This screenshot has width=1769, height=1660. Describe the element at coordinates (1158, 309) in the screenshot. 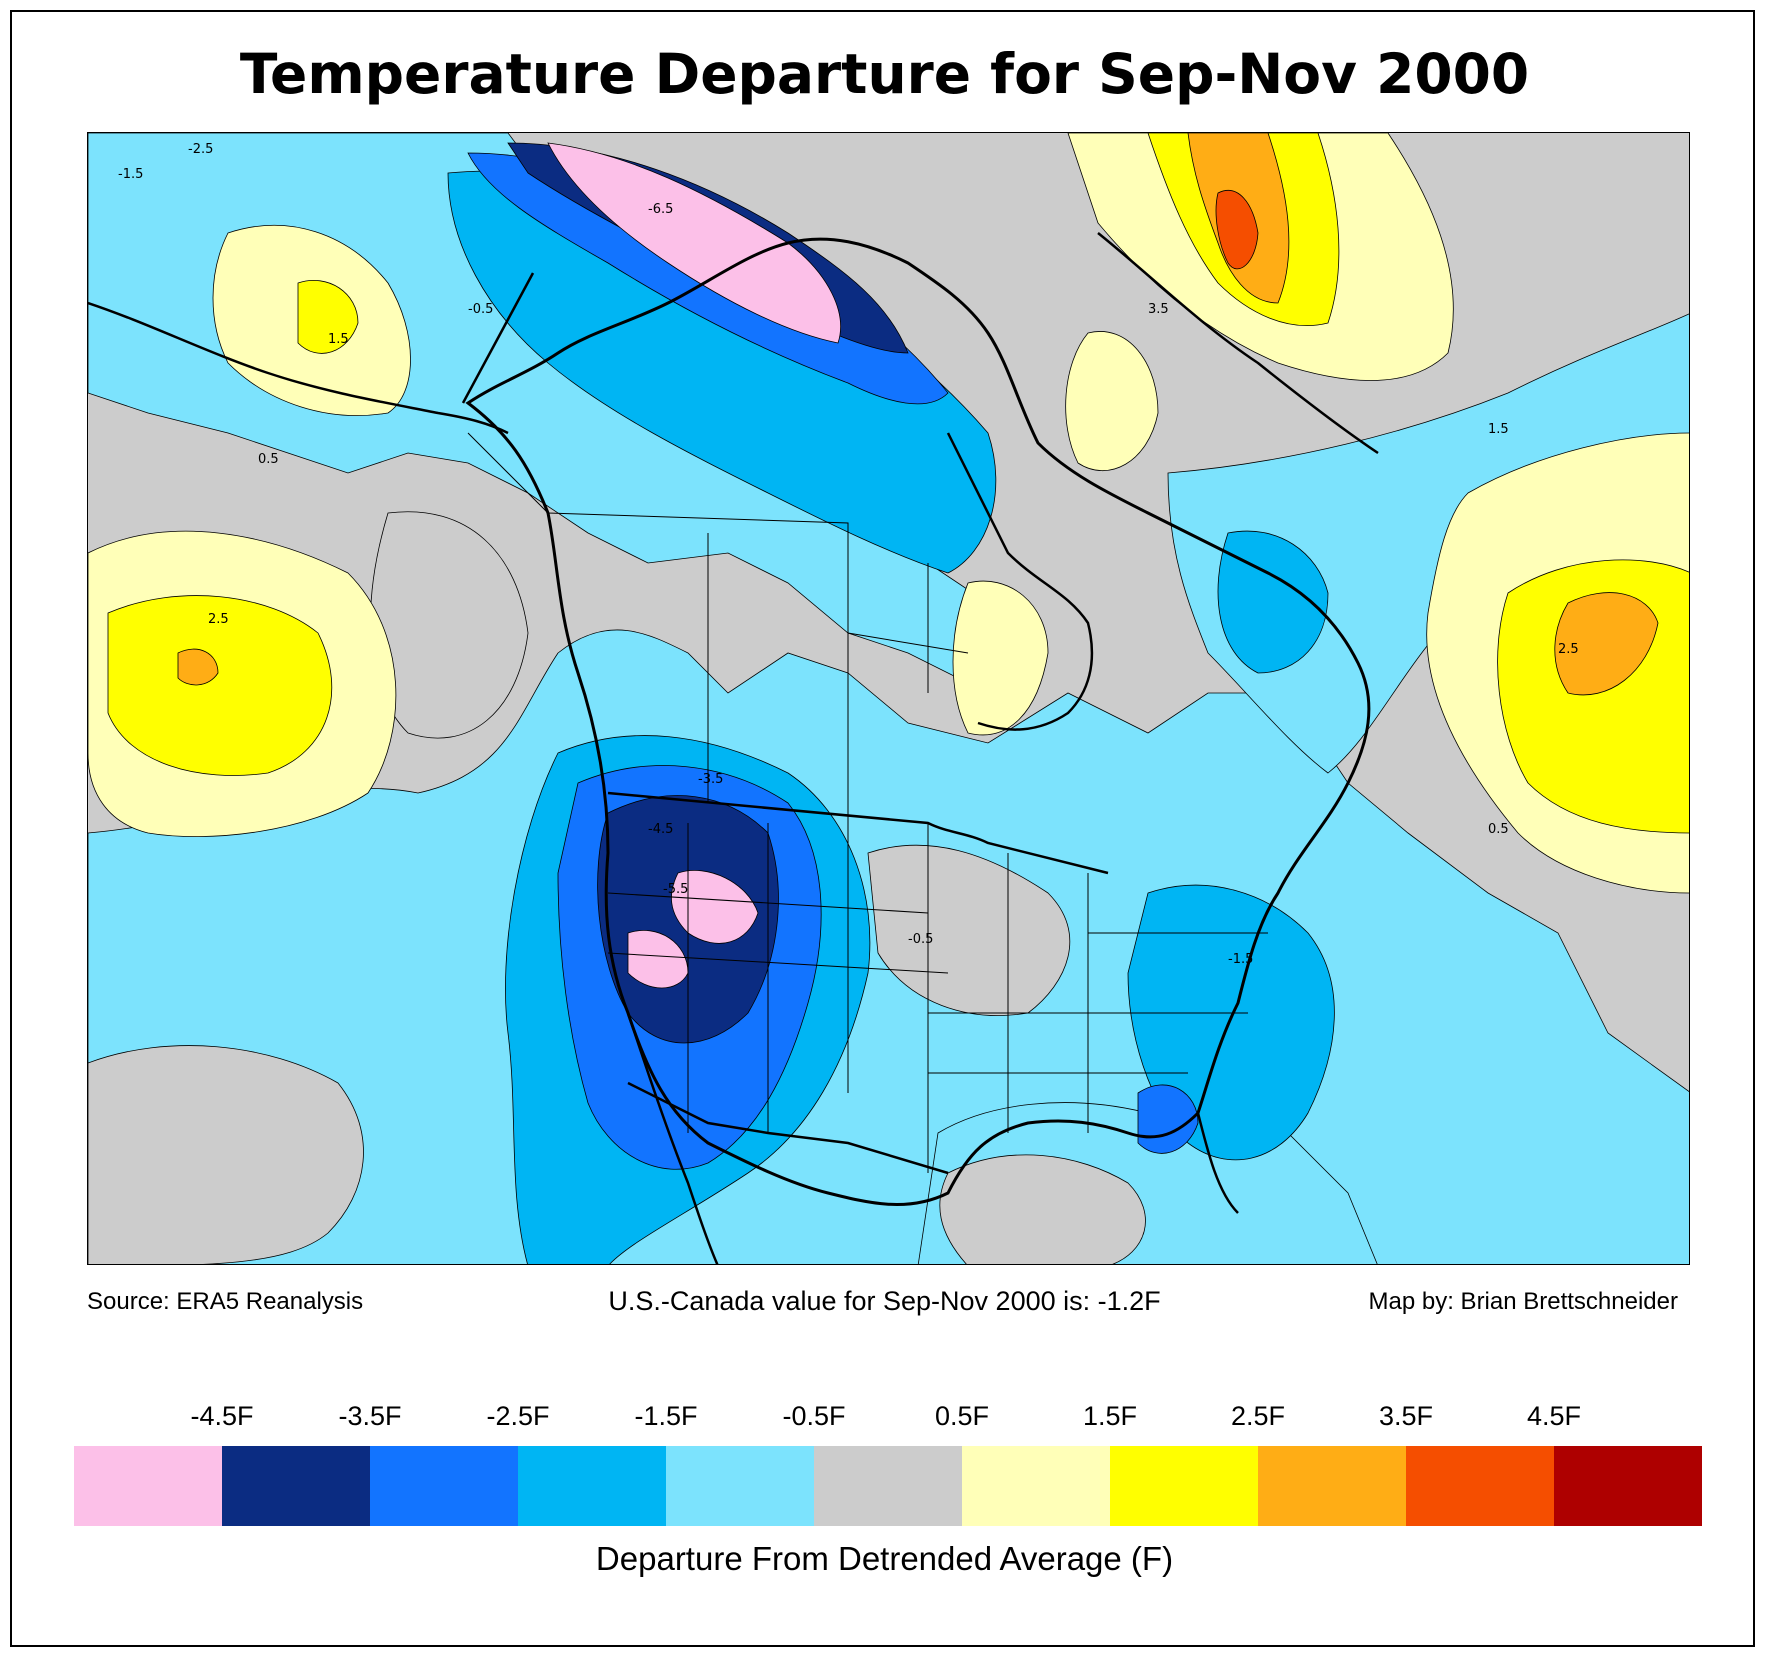

I see `contour-label-7: 3.5` at that location.